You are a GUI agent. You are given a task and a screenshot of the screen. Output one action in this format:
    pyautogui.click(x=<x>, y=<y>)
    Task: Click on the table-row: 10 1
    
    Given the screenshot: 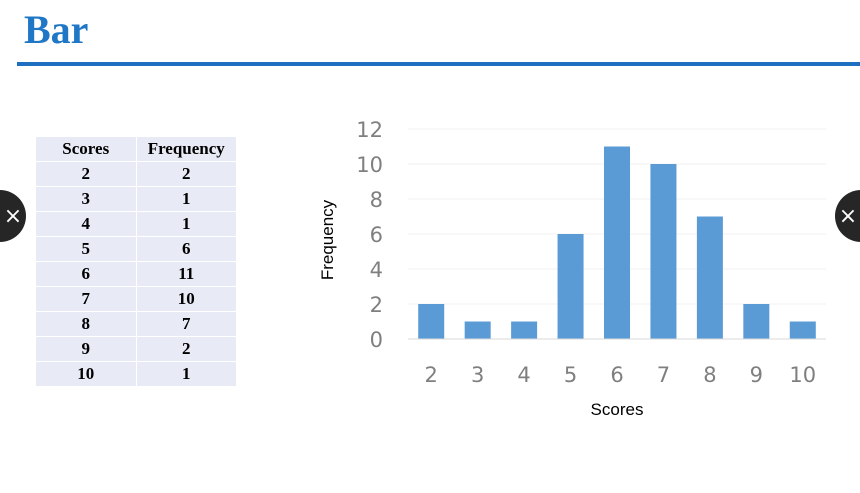 What is the action you would take?
    pyautogui.click(x=136, y=374)
    